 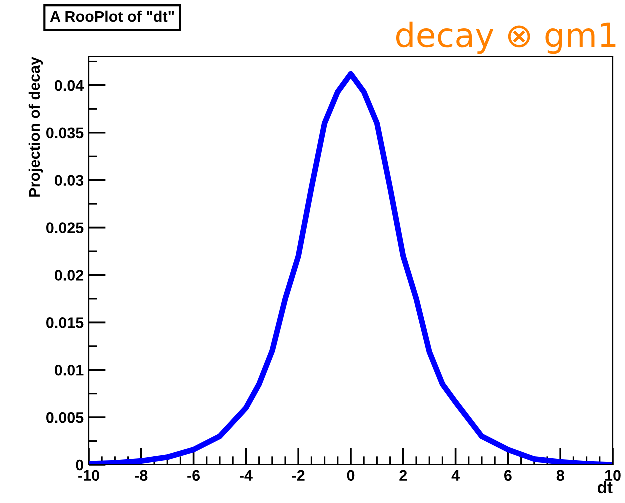 I want to click on y-tick-label: 0.04, so click(x=69, y=86).